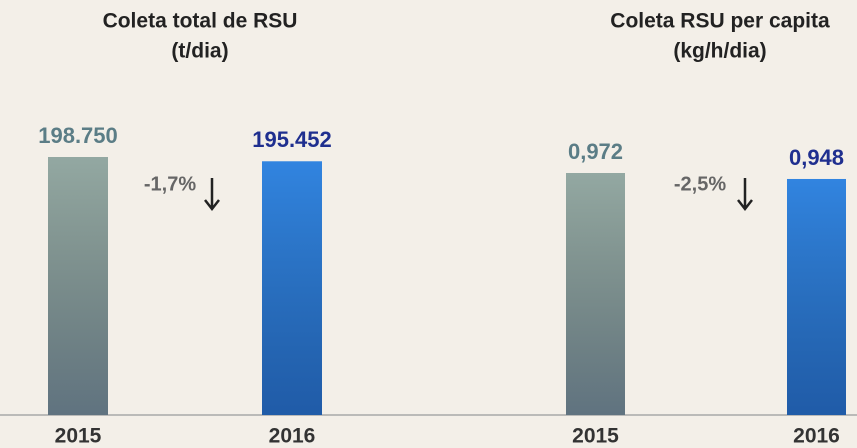 This screenshot has height=448, width=857. I want to click on value-label: 195.452, so click(292, 139).